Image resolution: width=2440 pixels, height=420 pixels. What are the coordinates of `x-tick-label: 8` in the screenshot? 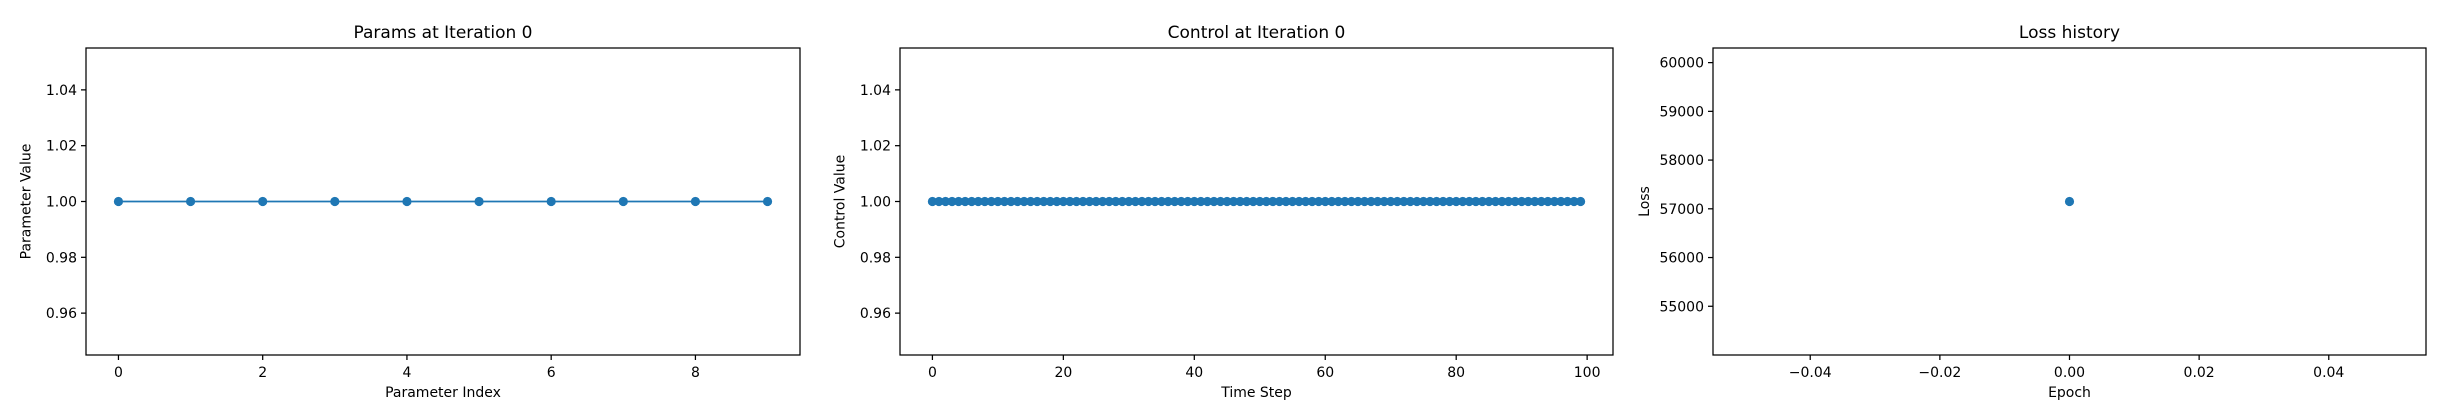 It's located at (695, 373).